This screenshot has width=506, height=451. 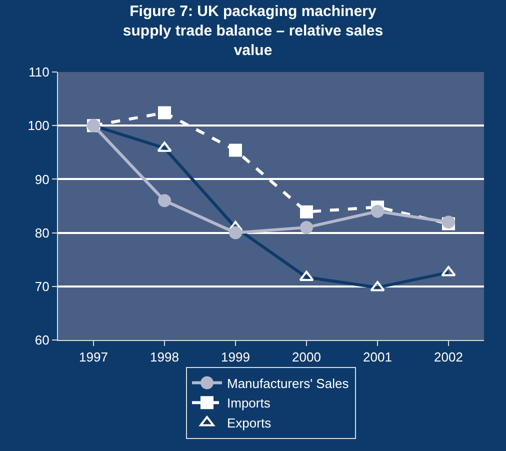 What do you see at coordinates (39, 72) in the screenshot?
I see `y-tick-label: 110` at bounding box center [39, 72].